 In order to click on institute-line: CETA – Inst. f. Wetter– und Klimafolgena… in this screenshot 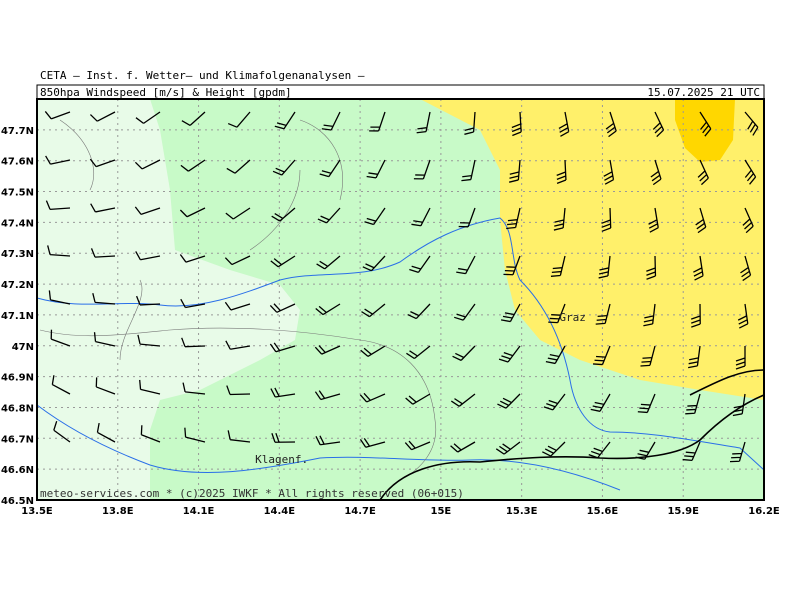, I will do `click(202, 75)`.